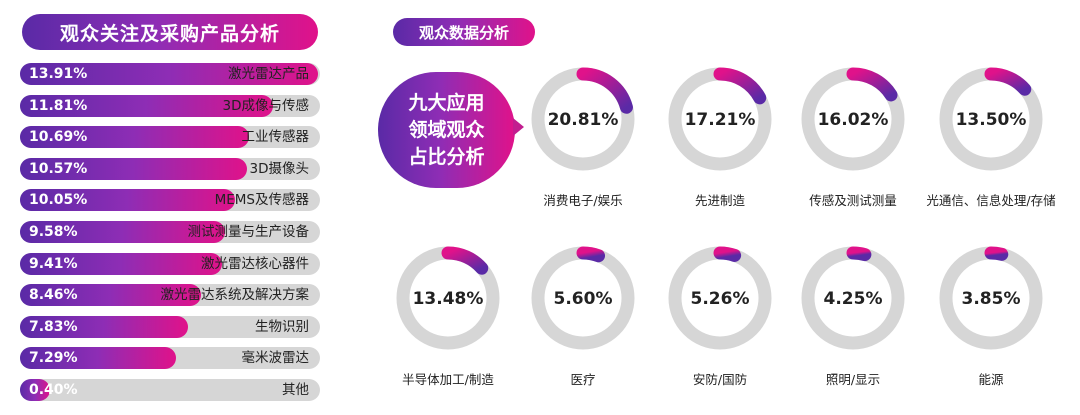  Describe the element at coordinates (583, 379) in the screenshot. I see `donut-category-label: 医疗` at that location.